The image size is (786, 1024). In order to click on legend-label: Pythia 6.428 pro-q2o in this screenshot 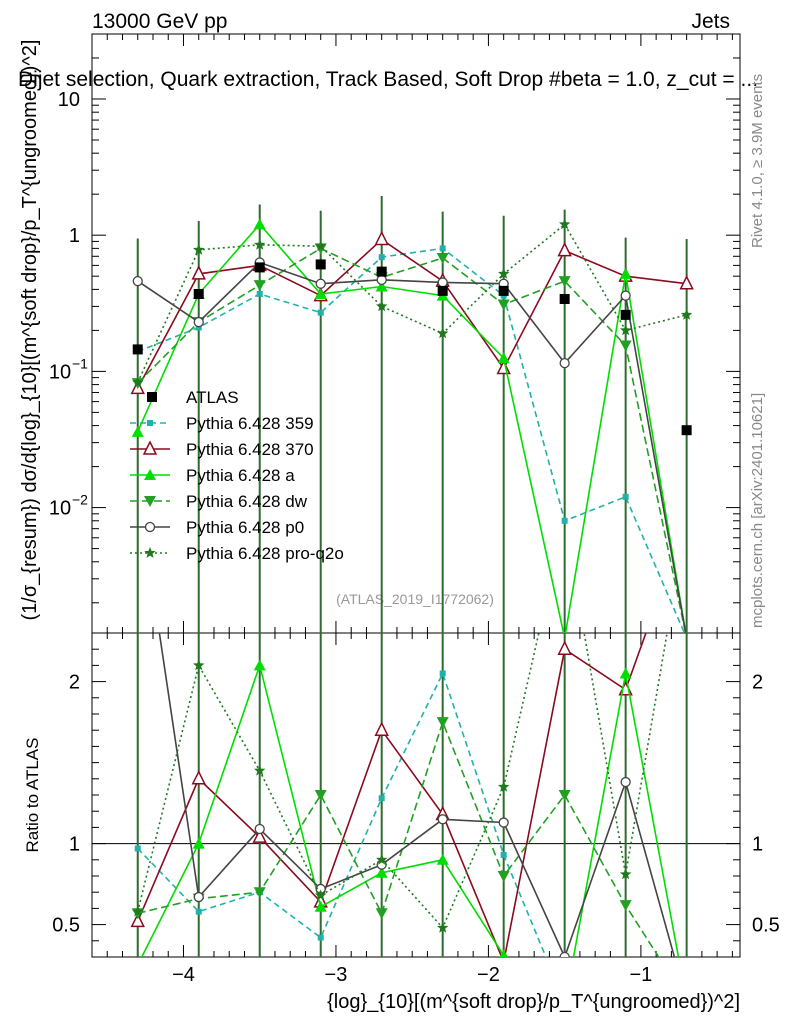, I will do `click(265, 553)`.